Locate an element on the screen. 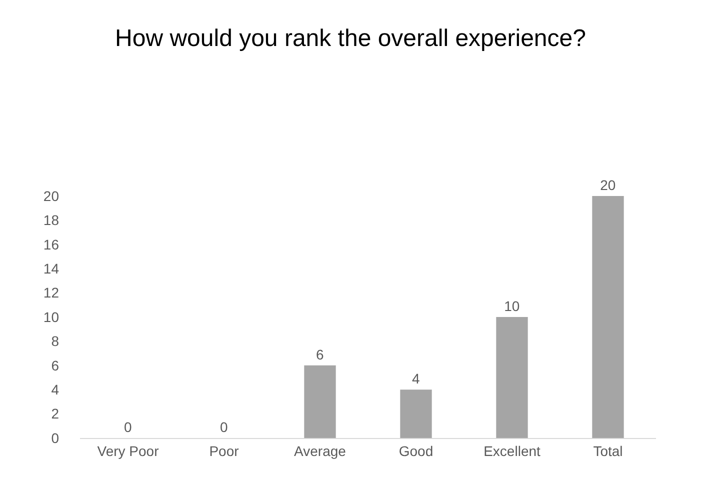  y-tick-label: 20 is located at coordinates (51, 196).